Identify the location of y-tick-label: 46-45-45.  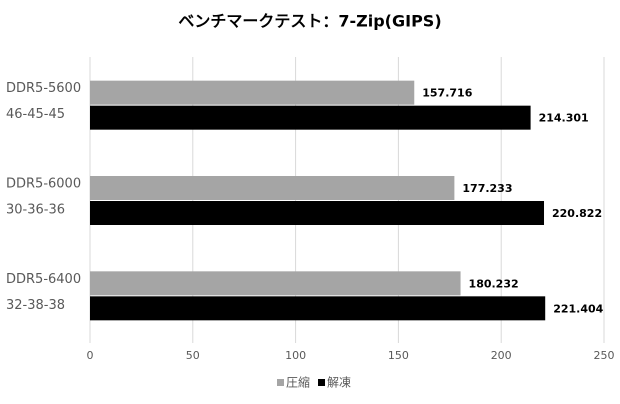
(35, 114).